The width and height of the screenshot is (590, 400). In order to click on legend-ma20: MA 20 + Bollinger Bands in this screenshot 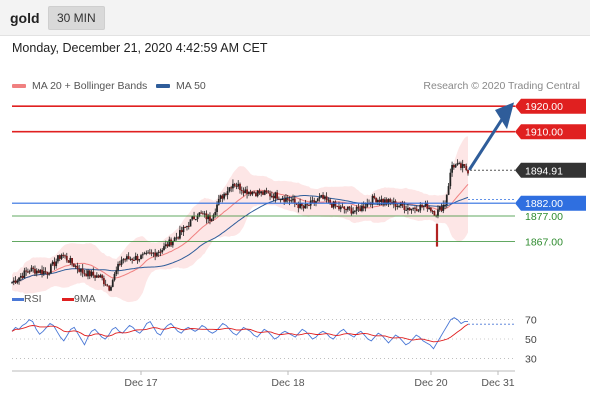, I will do `click(79, 86)`.